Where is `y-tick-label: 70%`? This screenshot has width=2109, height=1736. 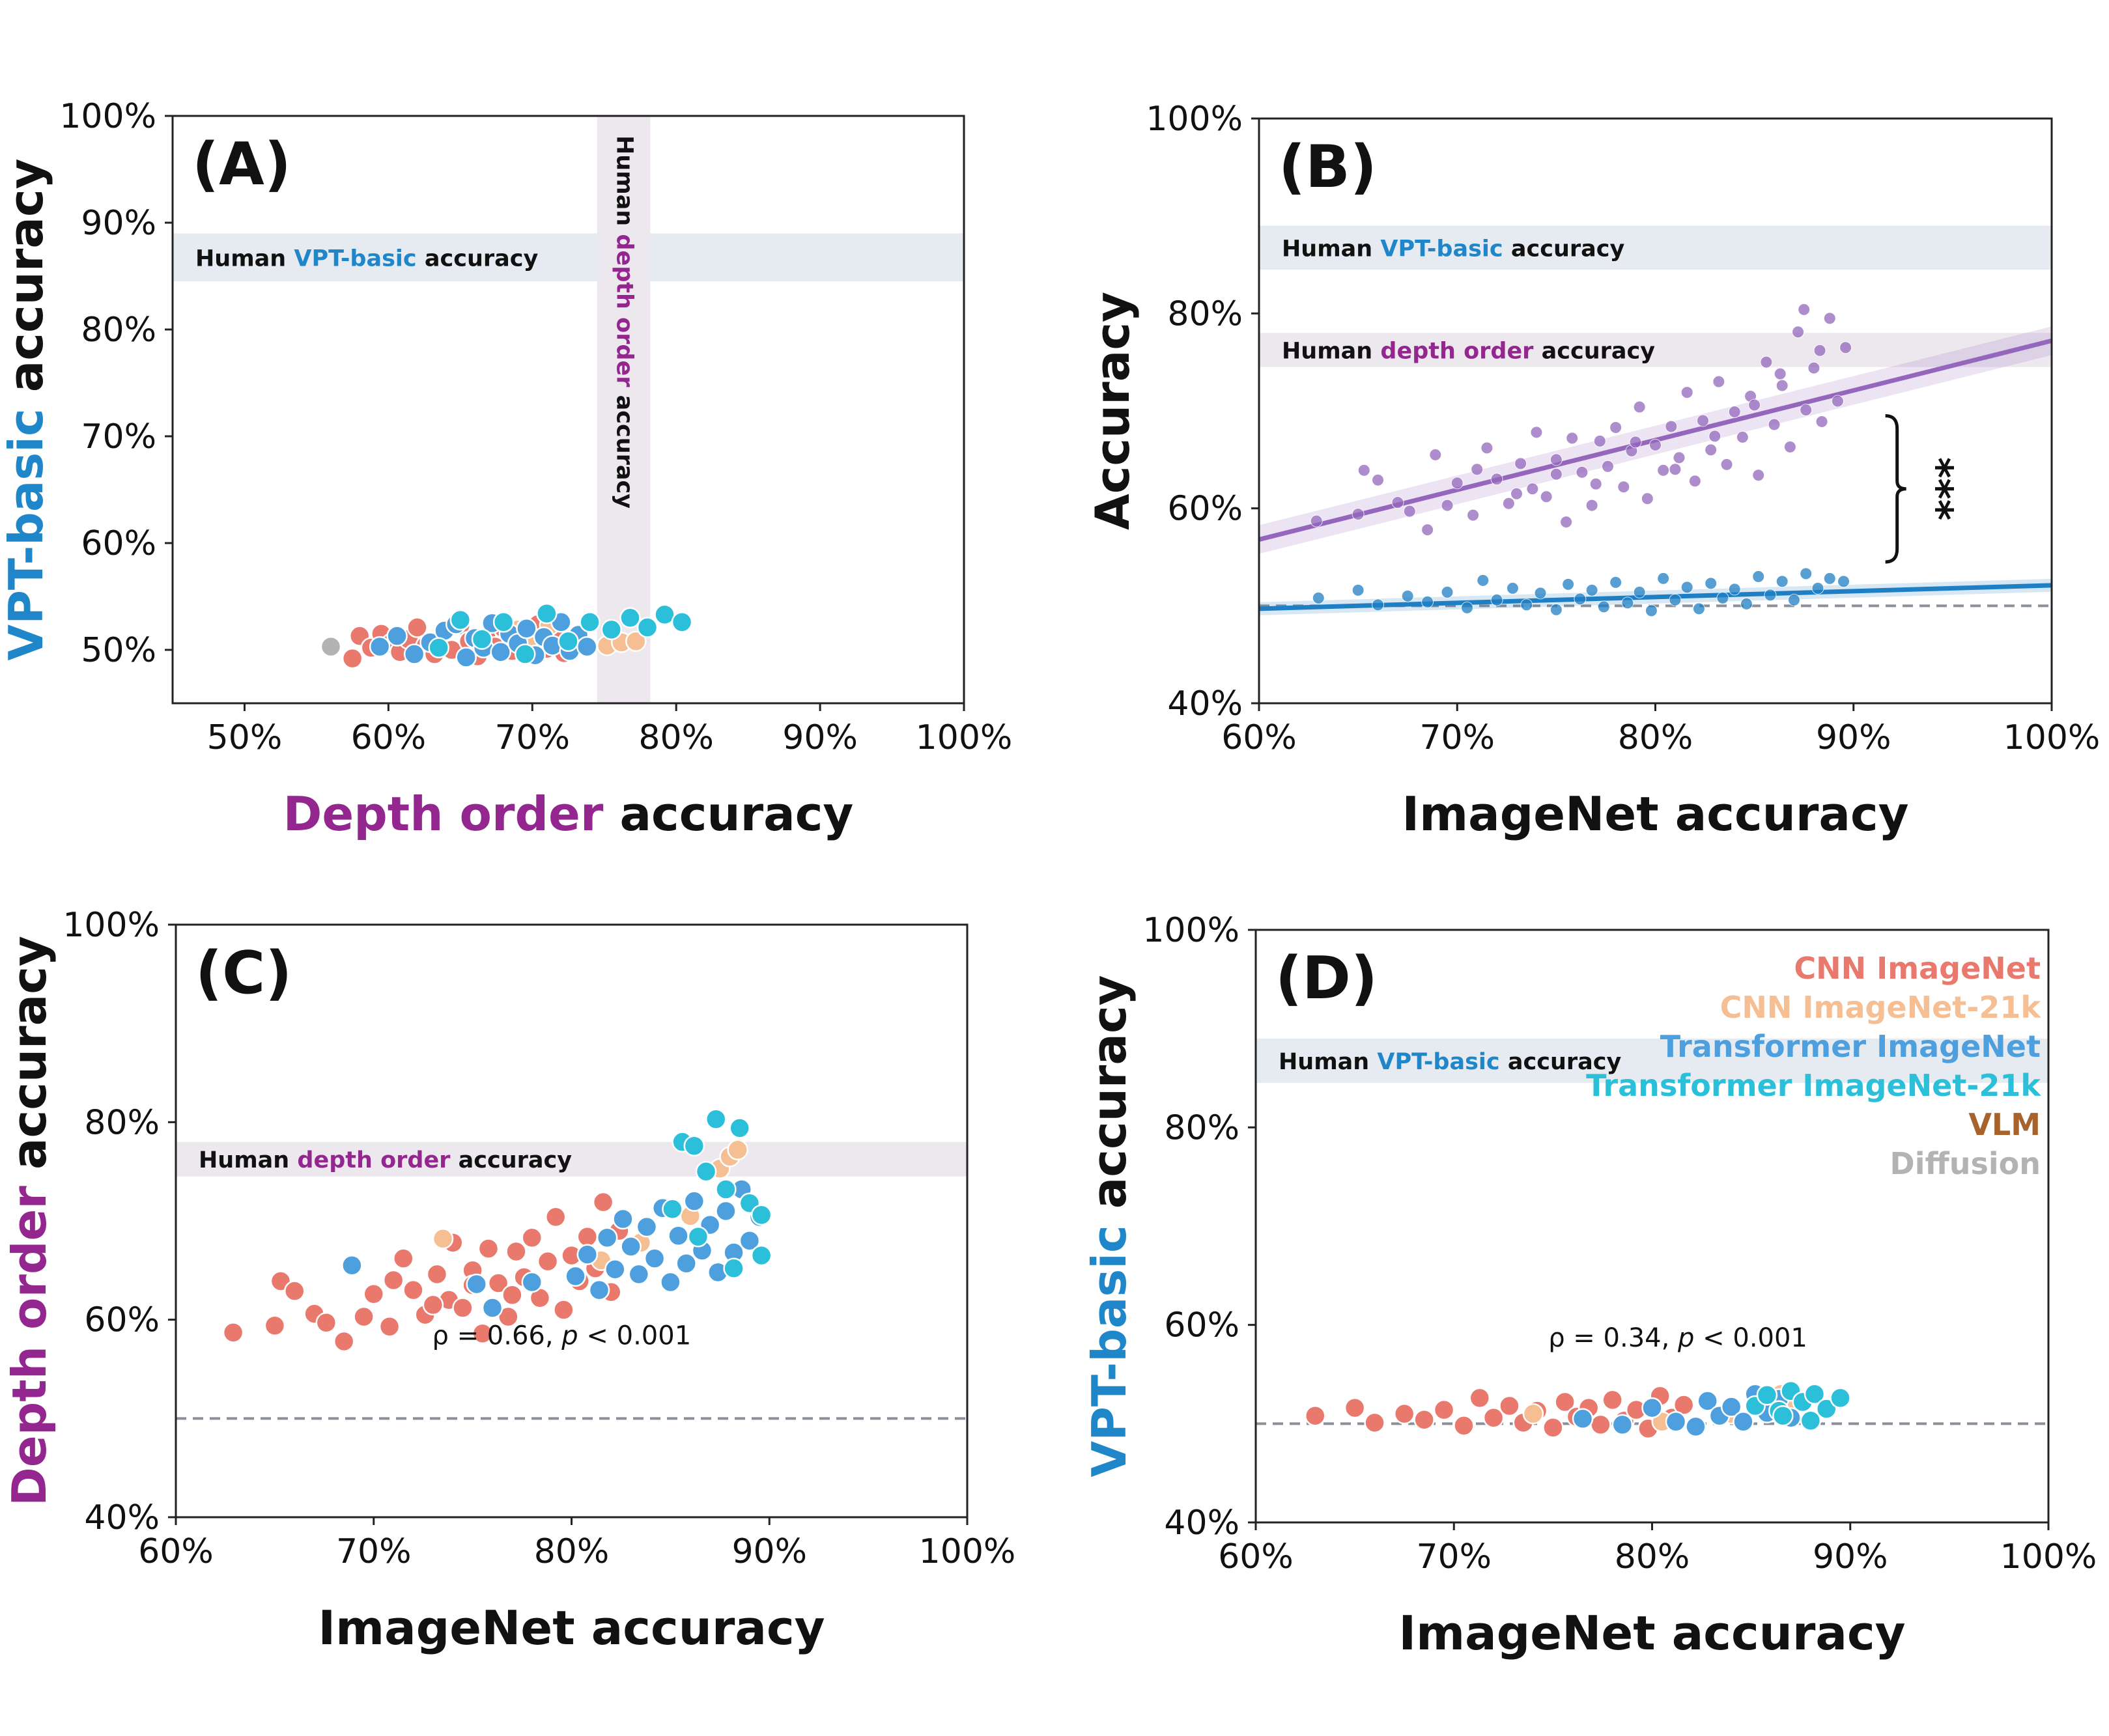
y-tick-label: 70% is located at coordinates (118, 437).